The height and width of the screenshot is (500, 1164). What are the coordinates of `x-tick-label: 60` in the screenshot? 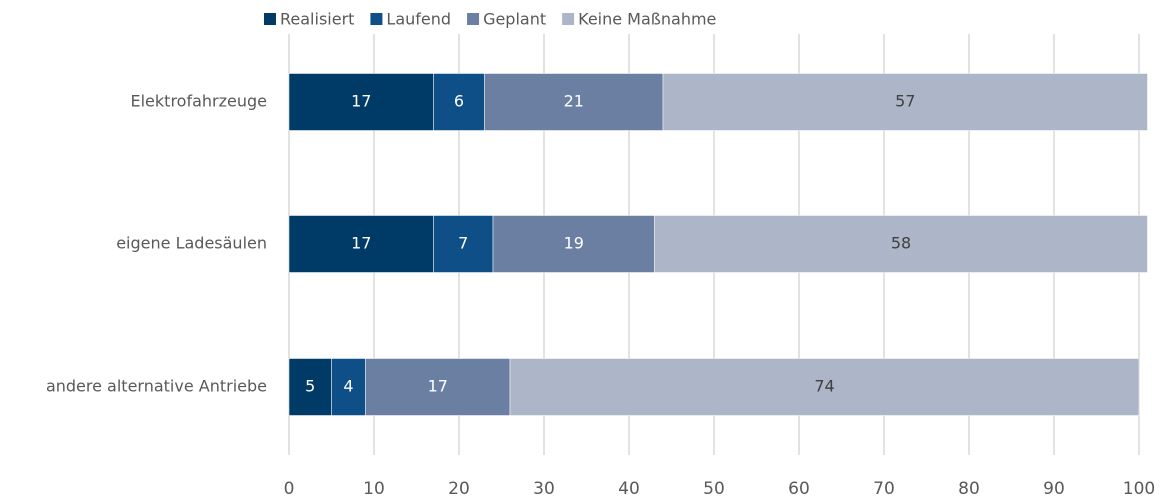 It's located at (799, 489).